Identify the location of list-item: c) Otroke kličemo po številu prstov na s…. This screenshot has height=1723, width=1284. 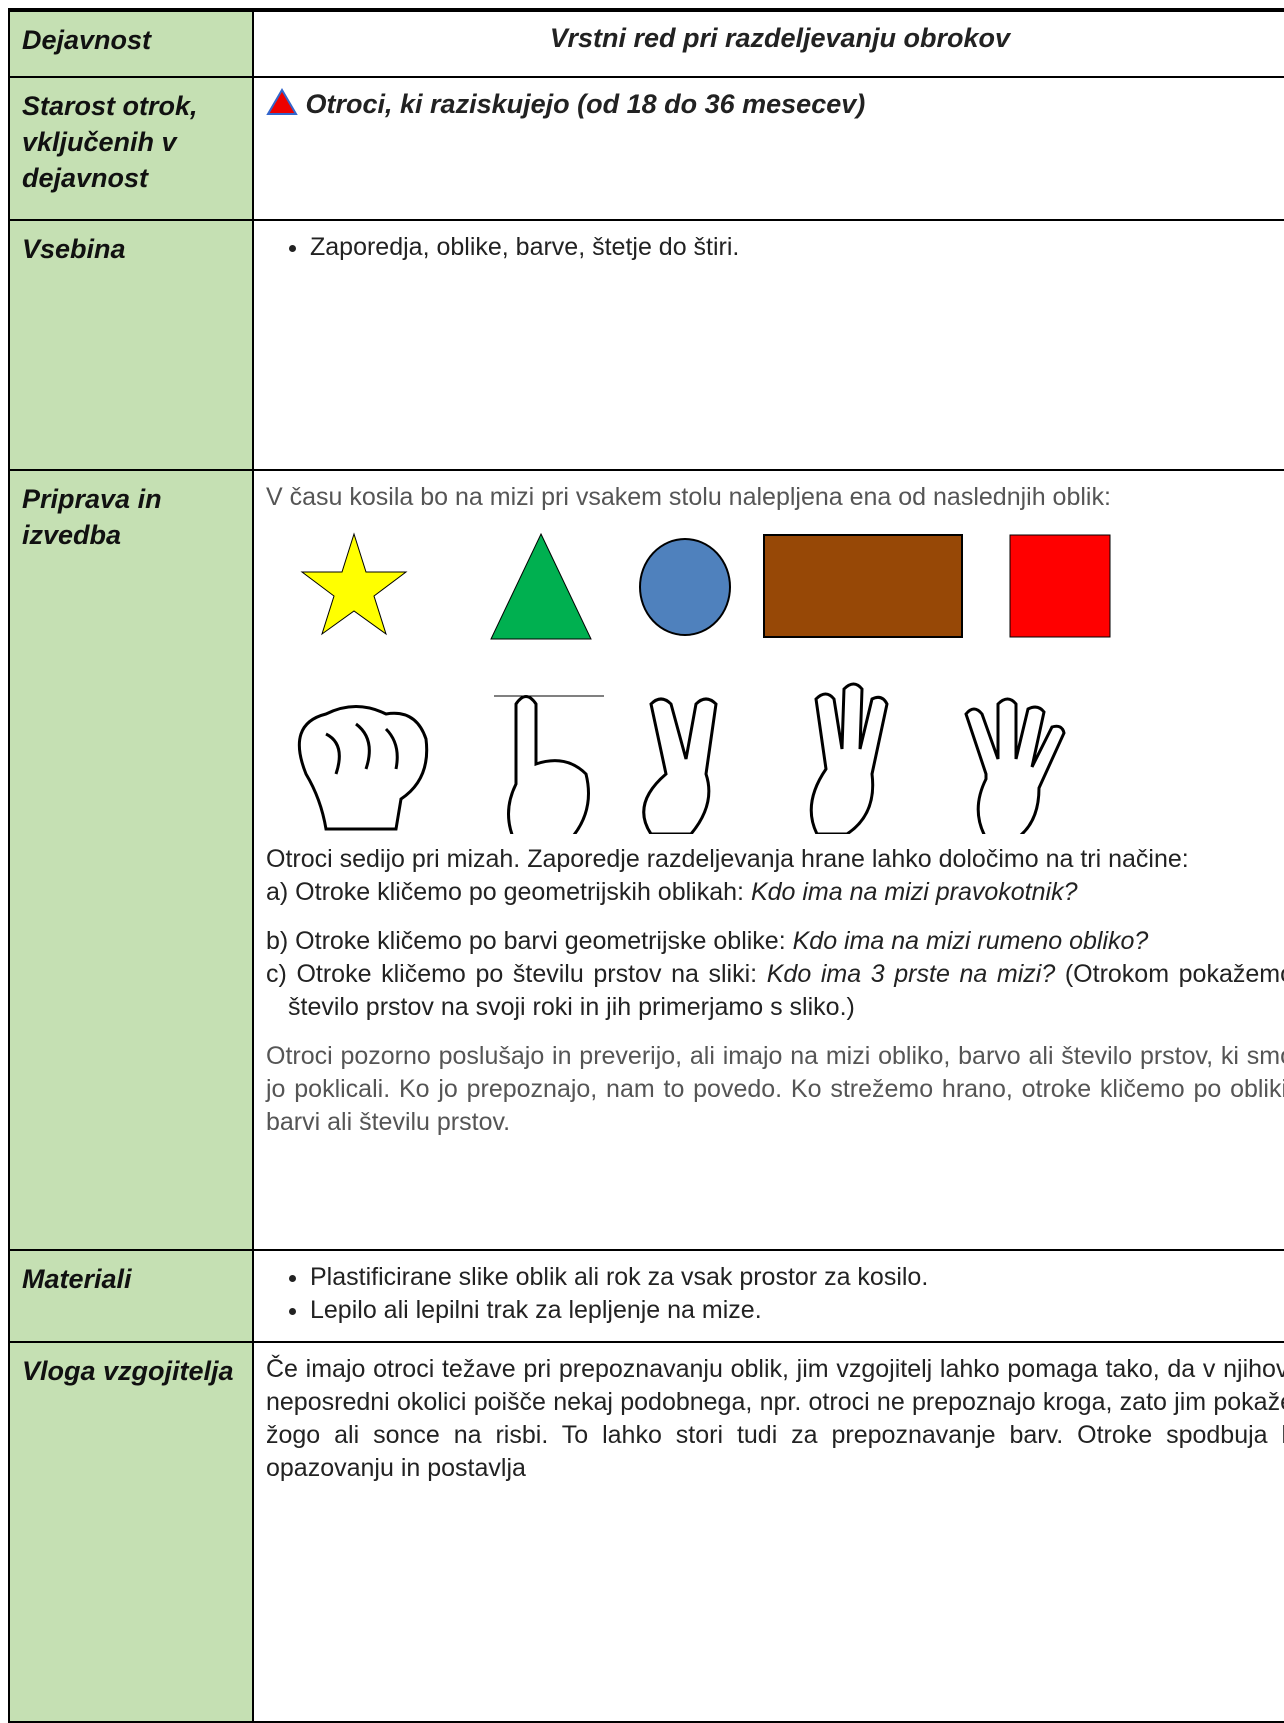
(775, 991).